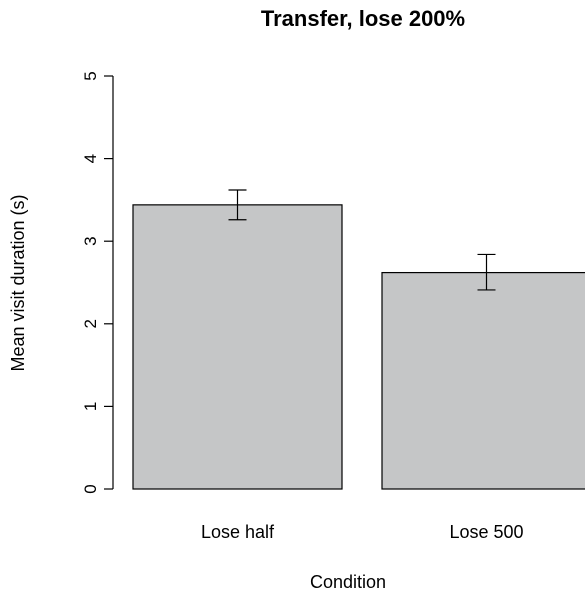 This screenshot has height=599, width=585. What do you see at coordinates (90, 488) in the screenshot?
I see `y-tick-label: 0` at bounding box center [90, 488].